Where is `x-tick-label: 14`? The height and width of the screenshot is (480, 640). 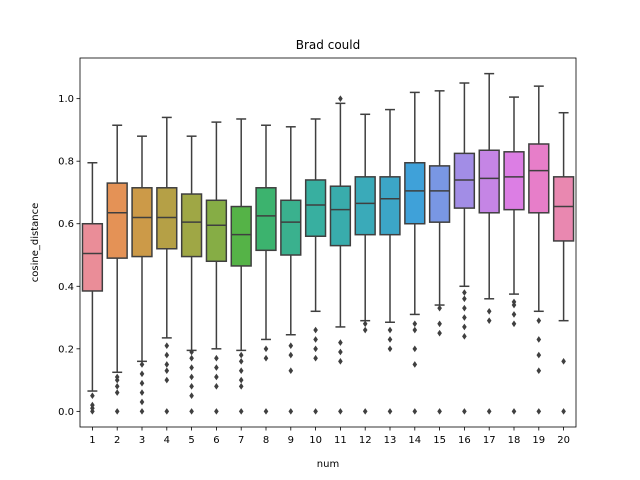 x-tick-label: 14 is located at coordinates (414, 440).